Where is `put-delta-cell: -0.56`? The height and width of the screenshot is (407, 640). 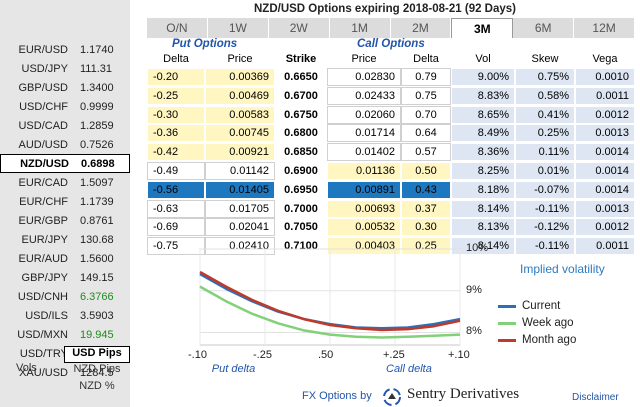 put-delta-cell: -0.56 is located at coordinates (176, 189).